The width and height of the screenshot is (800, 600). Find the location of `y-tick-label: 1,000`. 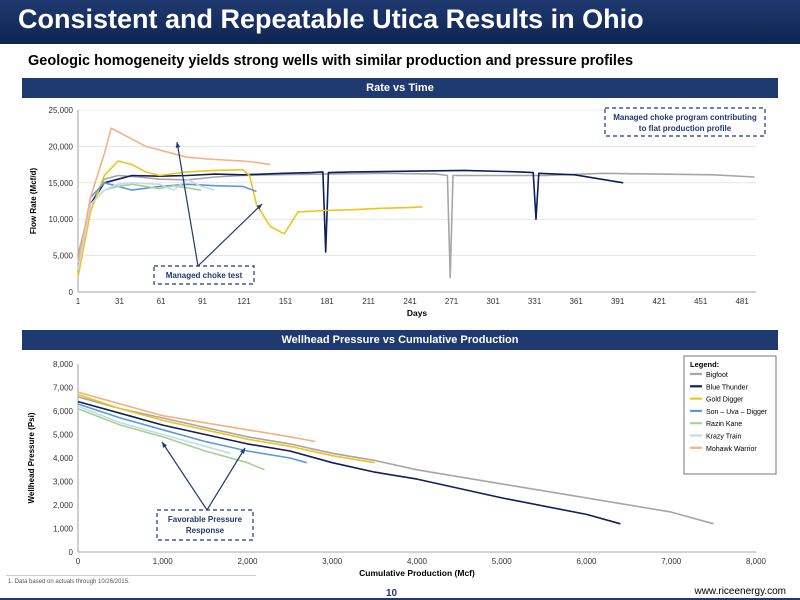

y-tick-label: 1,000 is located at coordinates (63, 529).